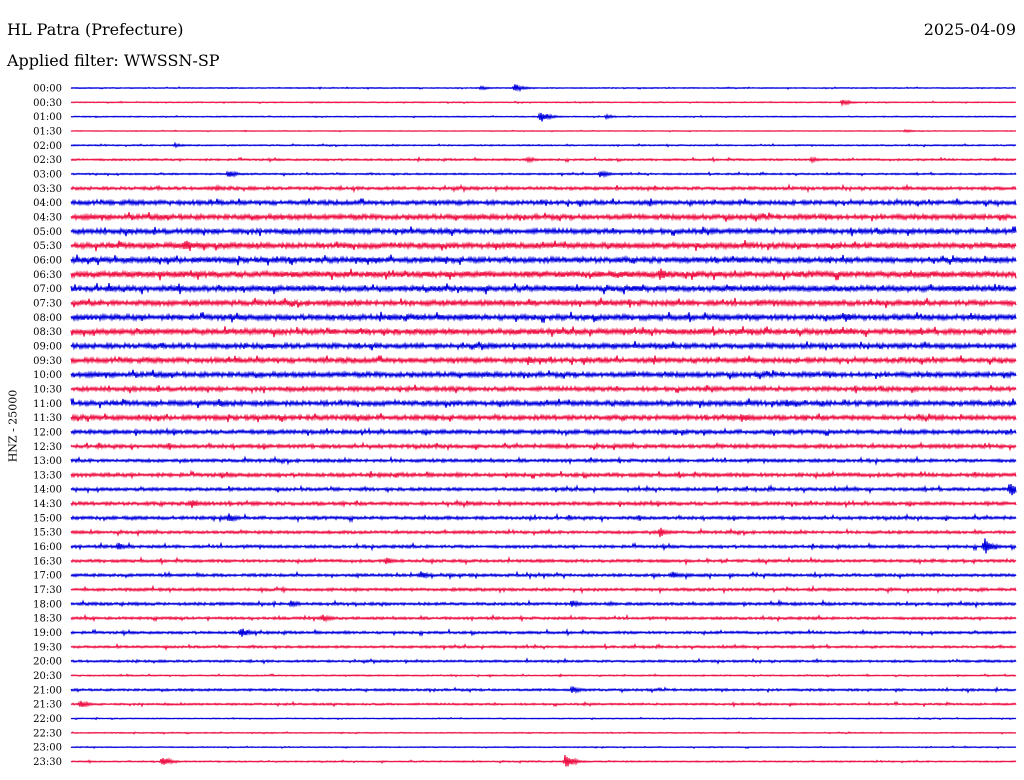 This screenshot has width=1024, height=780. I want to click on row-label: 12:00, so click(47, 432).